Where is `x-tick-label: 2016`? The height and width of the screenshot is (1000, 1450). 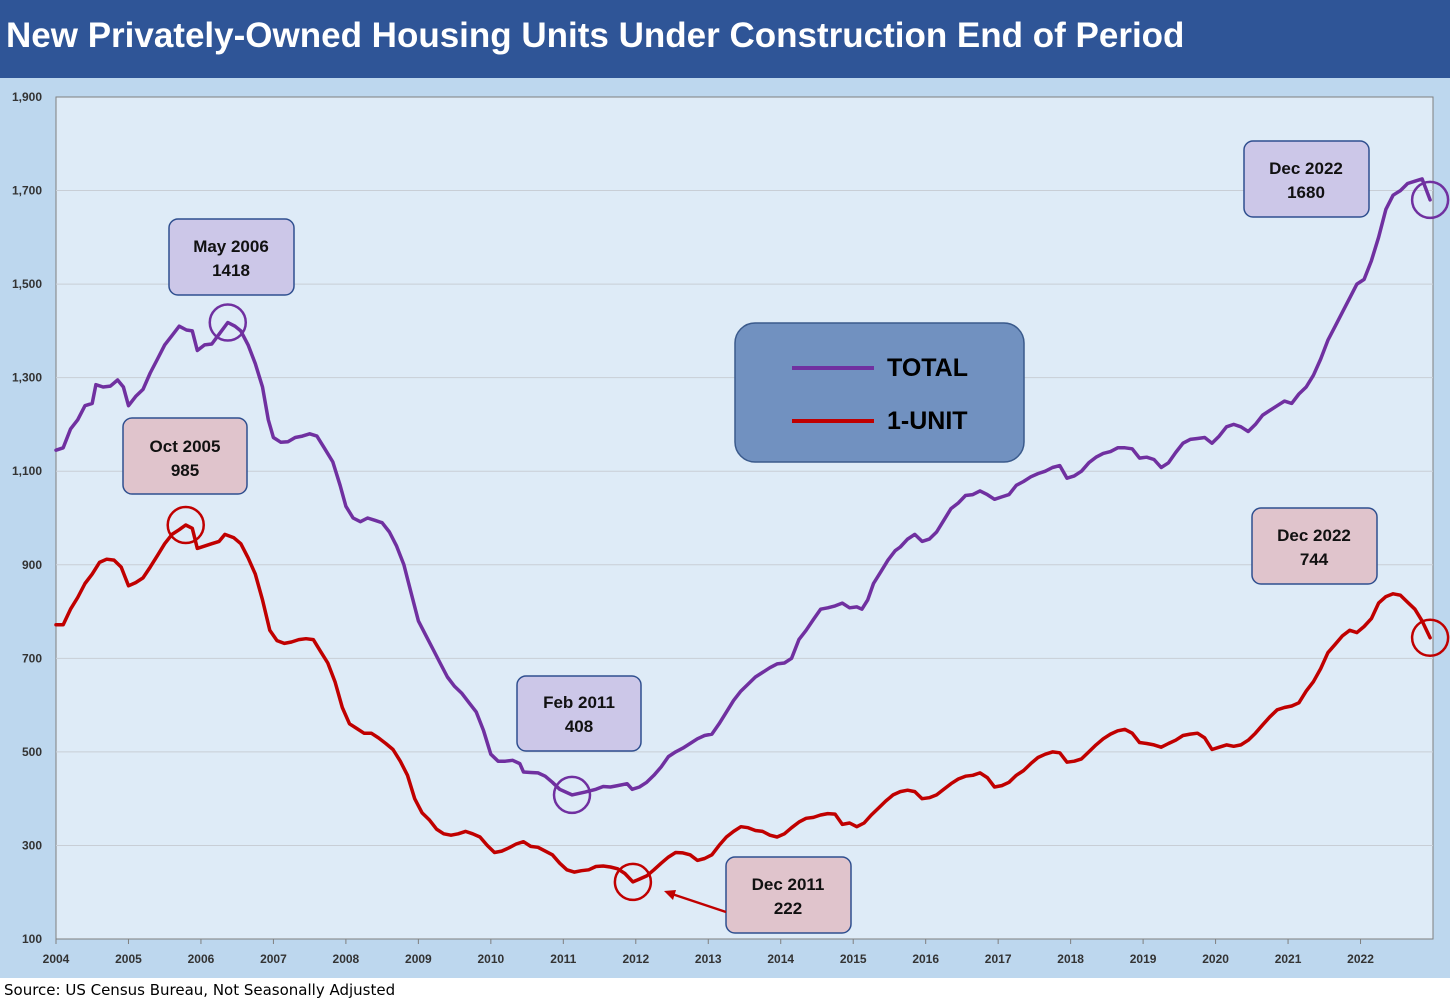 x-tick-label: 2016 is located at coordinates (925, 959).